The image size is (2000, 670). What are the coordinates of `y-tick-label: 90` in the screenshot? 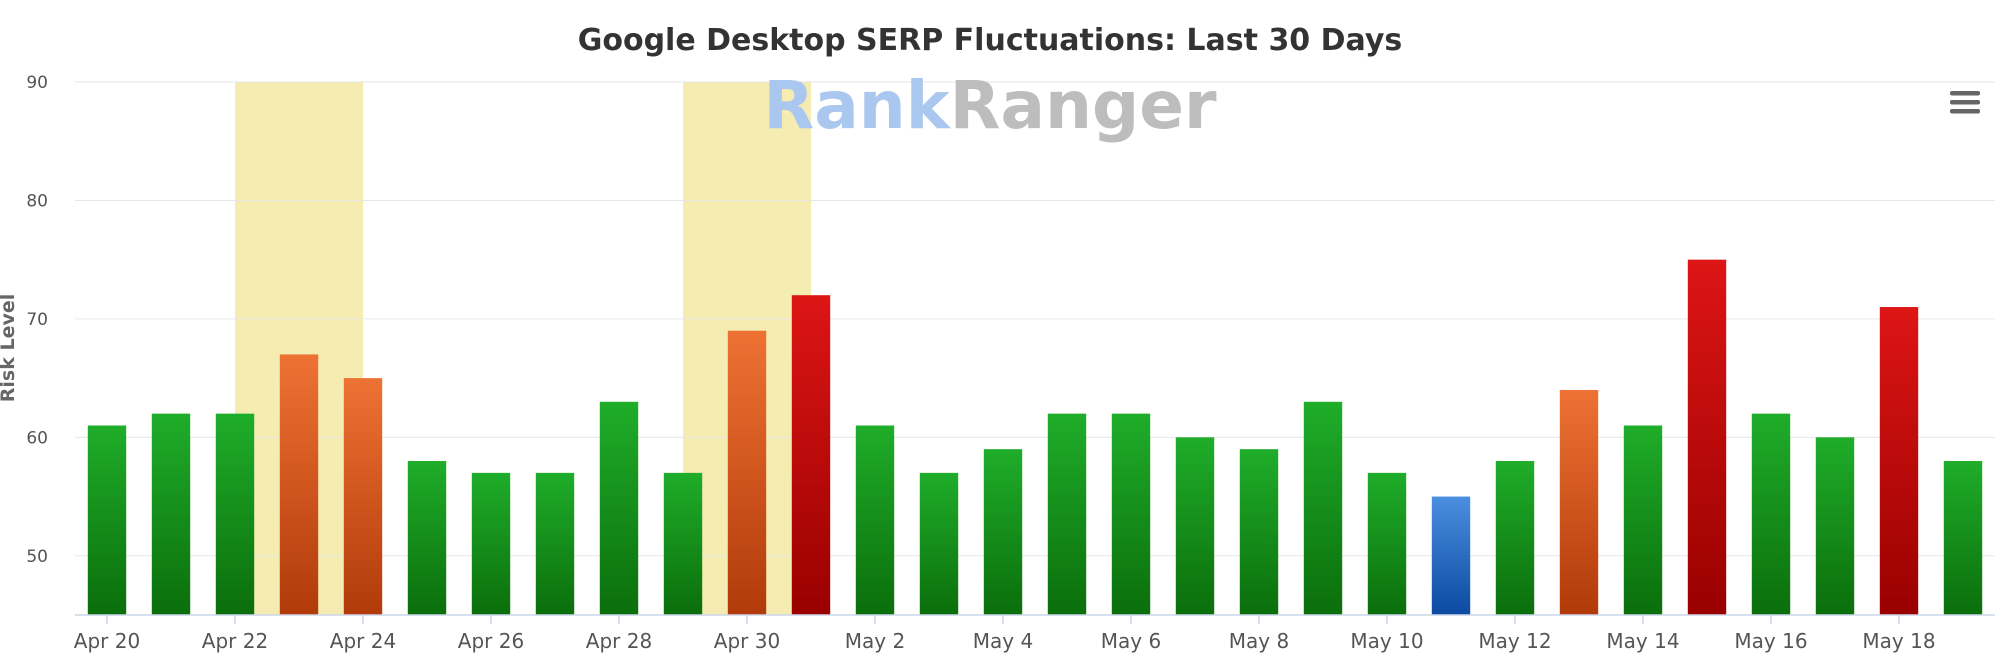 It's located at (37, 83).